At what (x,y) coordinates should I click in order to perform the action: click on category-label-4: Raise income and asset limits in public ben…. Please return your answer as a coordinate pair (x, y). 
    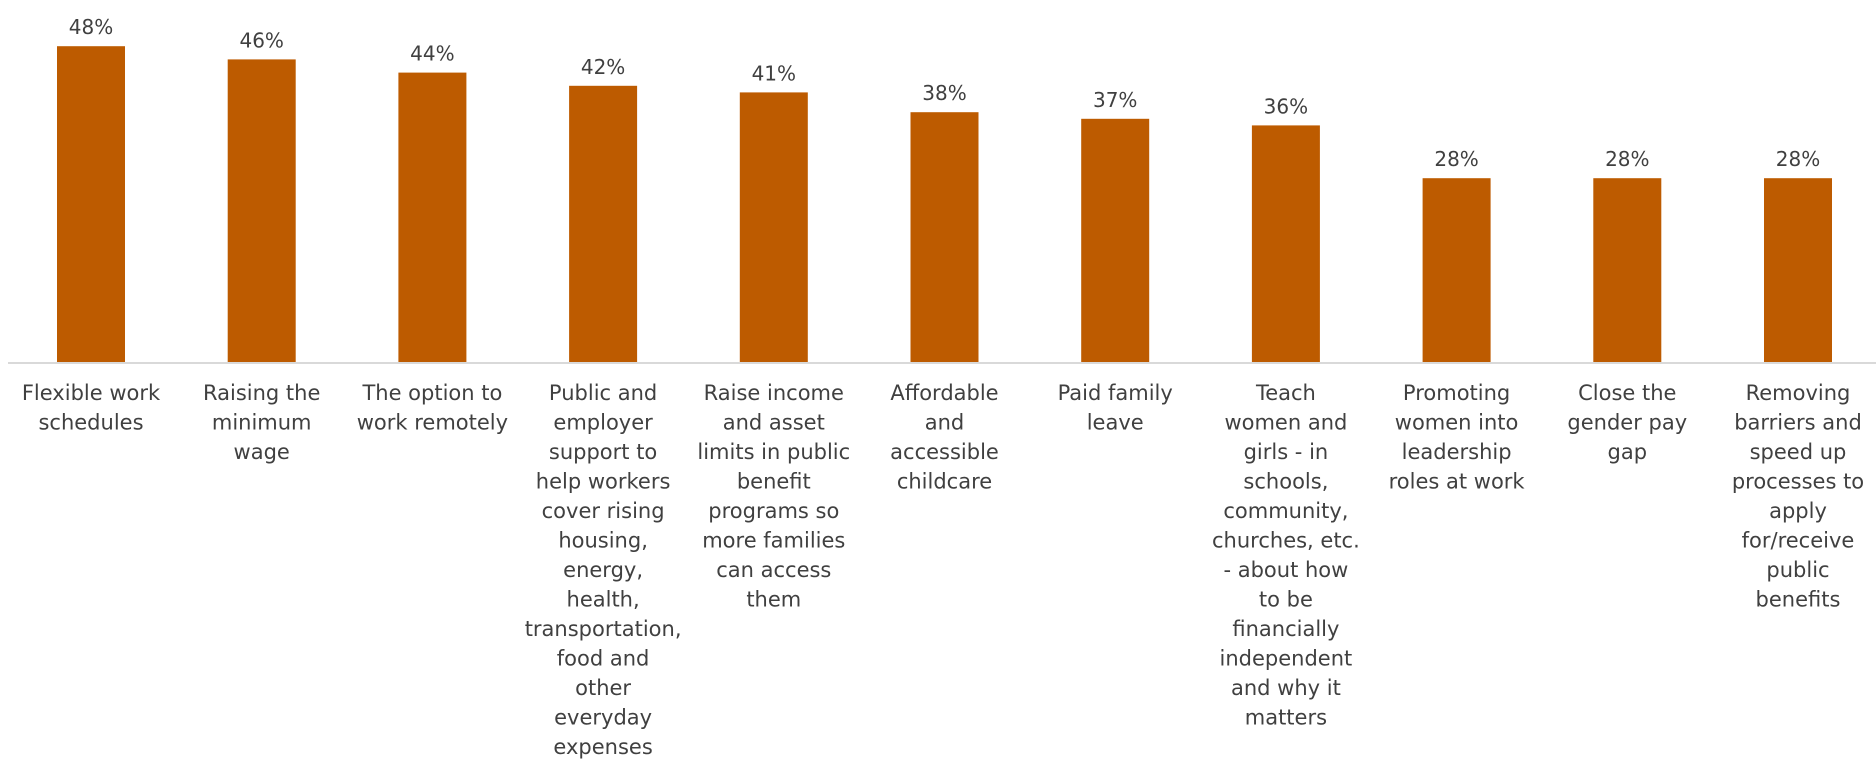
    Looking at the image, I should click on (773, 496).